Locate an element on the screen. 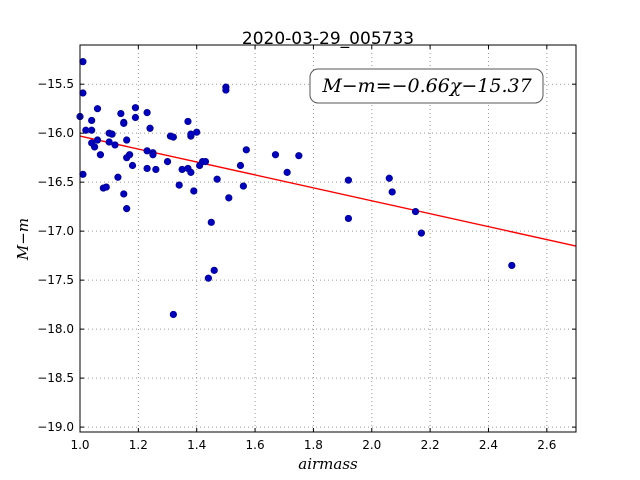 The width and height of the screenshot is (640, 480). x-tick-label: 2.6 is located at coordinates (546, 445).